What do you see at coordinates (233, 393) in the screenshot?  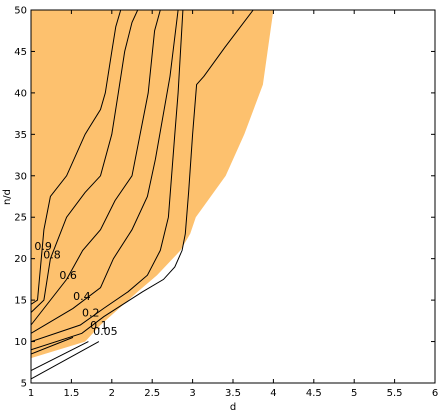 I see `x-tick-label: 3.5` at bounding box center [233, 393].